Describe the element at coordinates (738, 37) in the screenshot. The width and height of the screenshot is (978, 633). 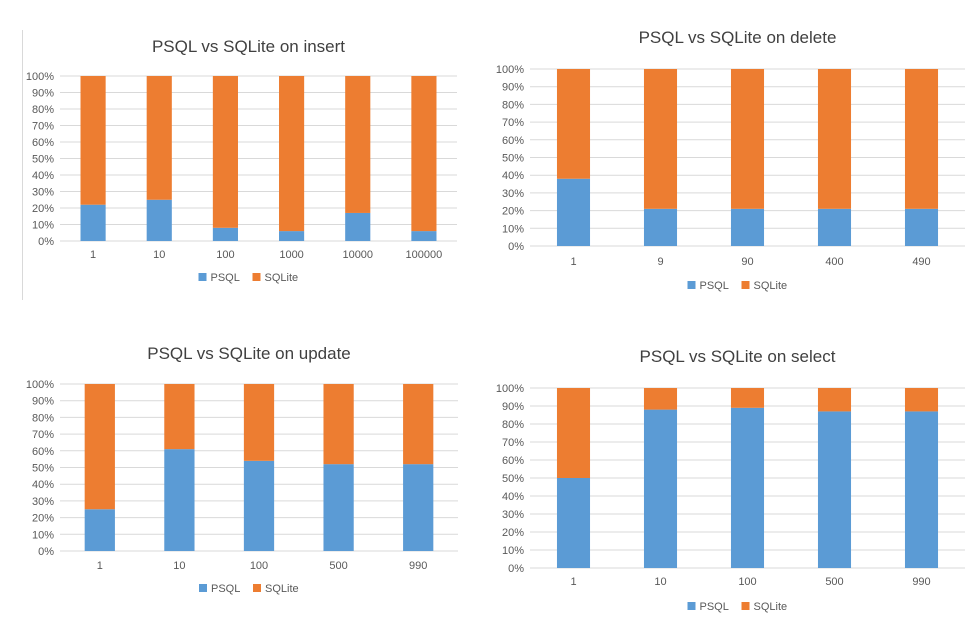
I see `chart-title: PSQL vs SQLite on delete` at that location.